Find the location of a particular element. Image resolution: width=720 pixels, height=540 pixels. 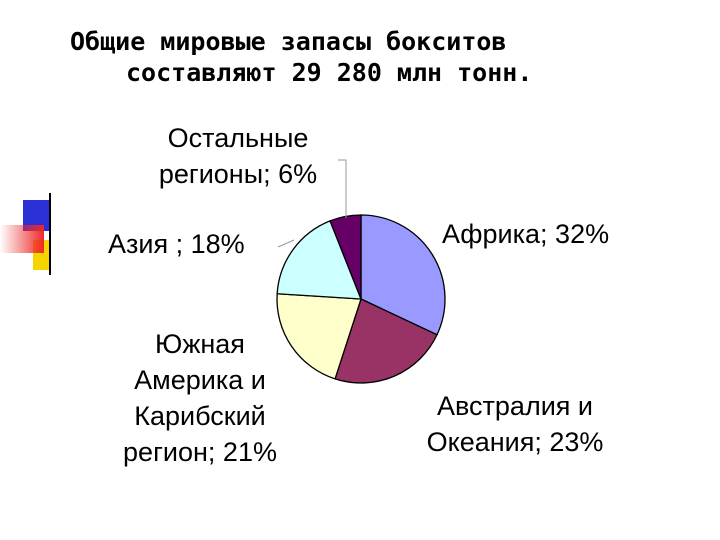

pie-slice-south-america is located at coordinates (319, 336).